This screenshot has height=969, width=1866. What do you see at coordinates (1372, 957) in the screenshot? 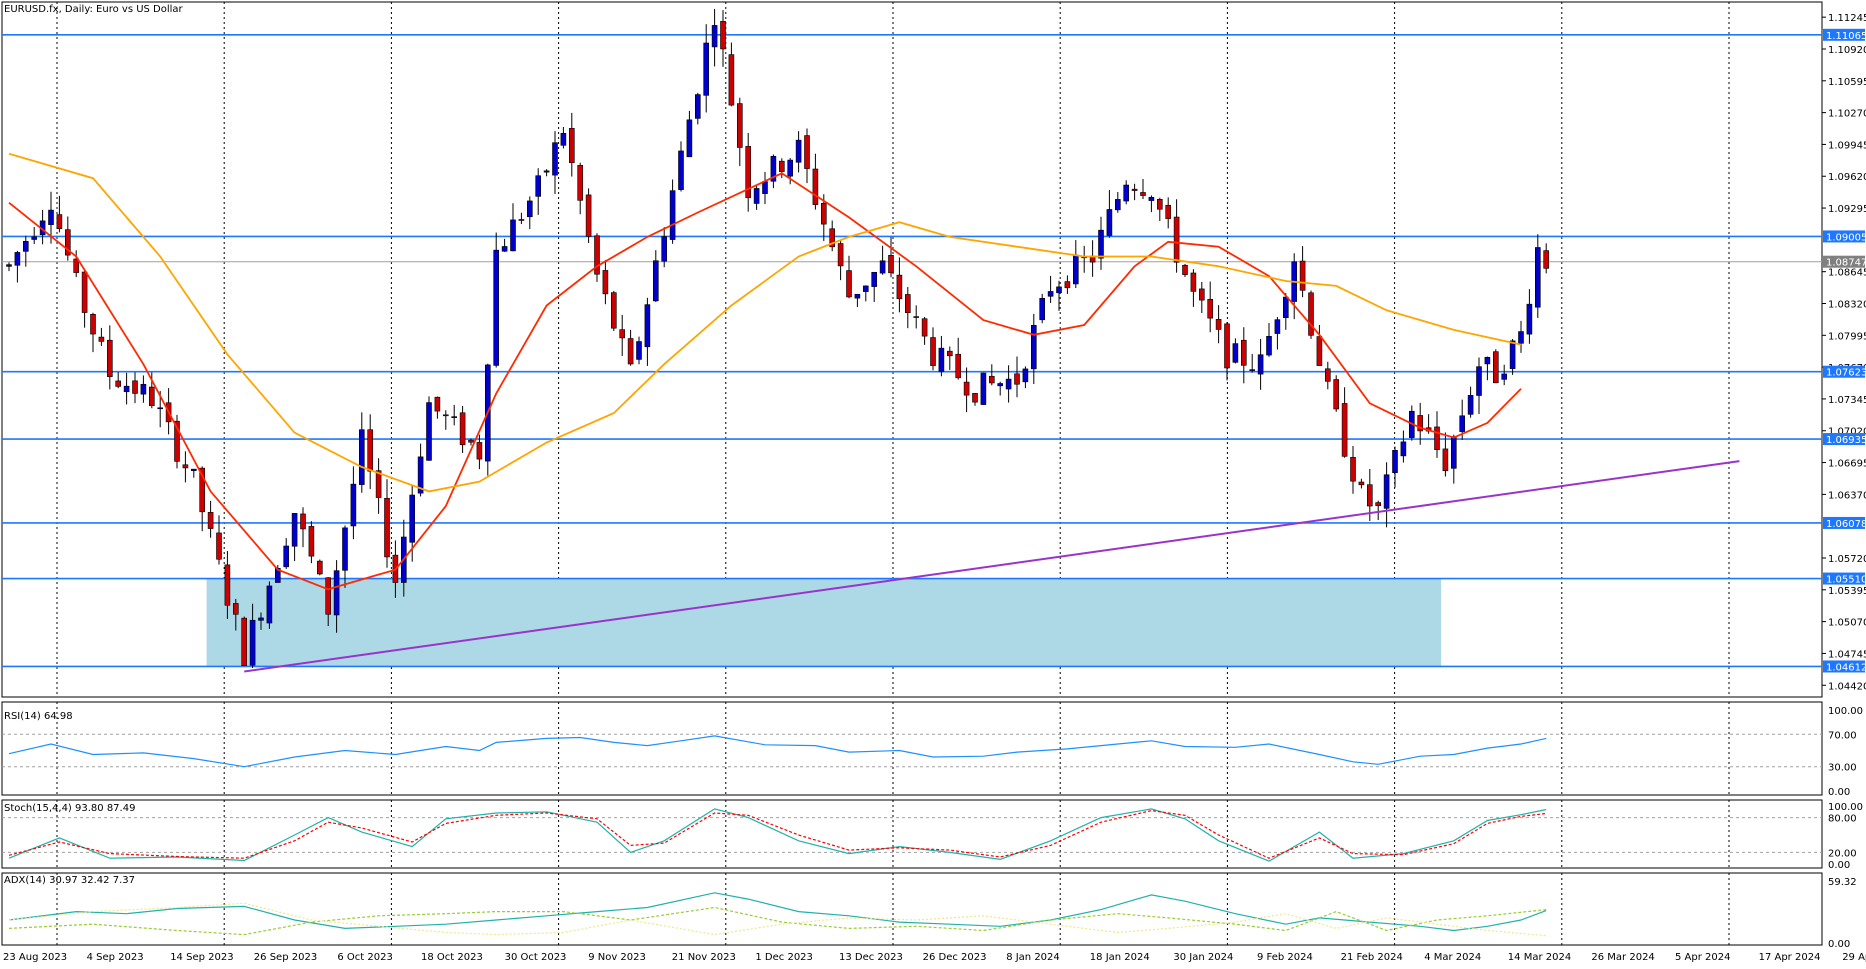
I see `x-tick-label: 21 Feb 2024` at bounding box center [1372, 957].